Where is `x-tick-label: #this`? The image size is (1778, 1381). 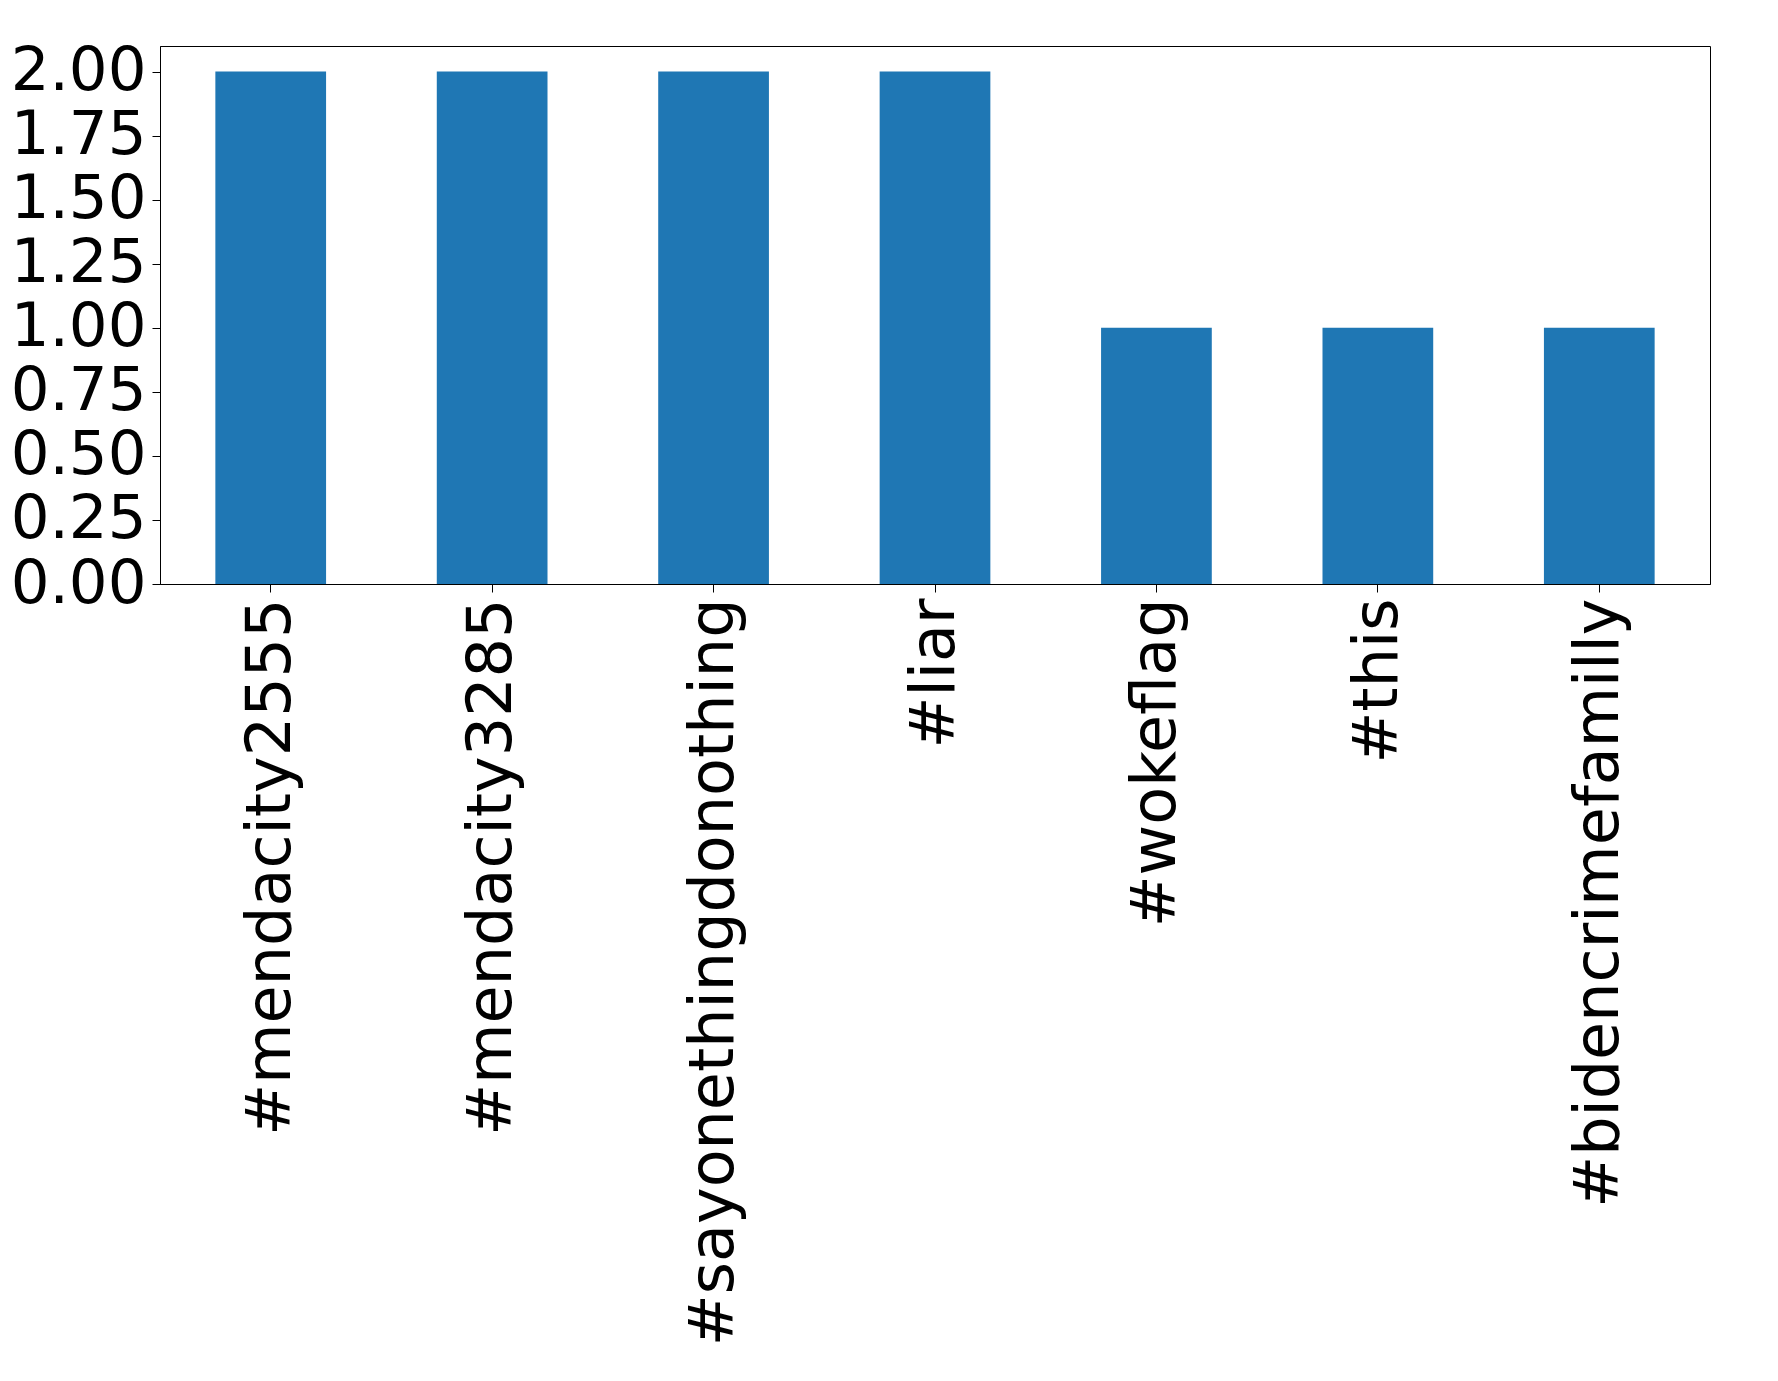 x-tick-label: #this is located at coordinates (1375, 681).